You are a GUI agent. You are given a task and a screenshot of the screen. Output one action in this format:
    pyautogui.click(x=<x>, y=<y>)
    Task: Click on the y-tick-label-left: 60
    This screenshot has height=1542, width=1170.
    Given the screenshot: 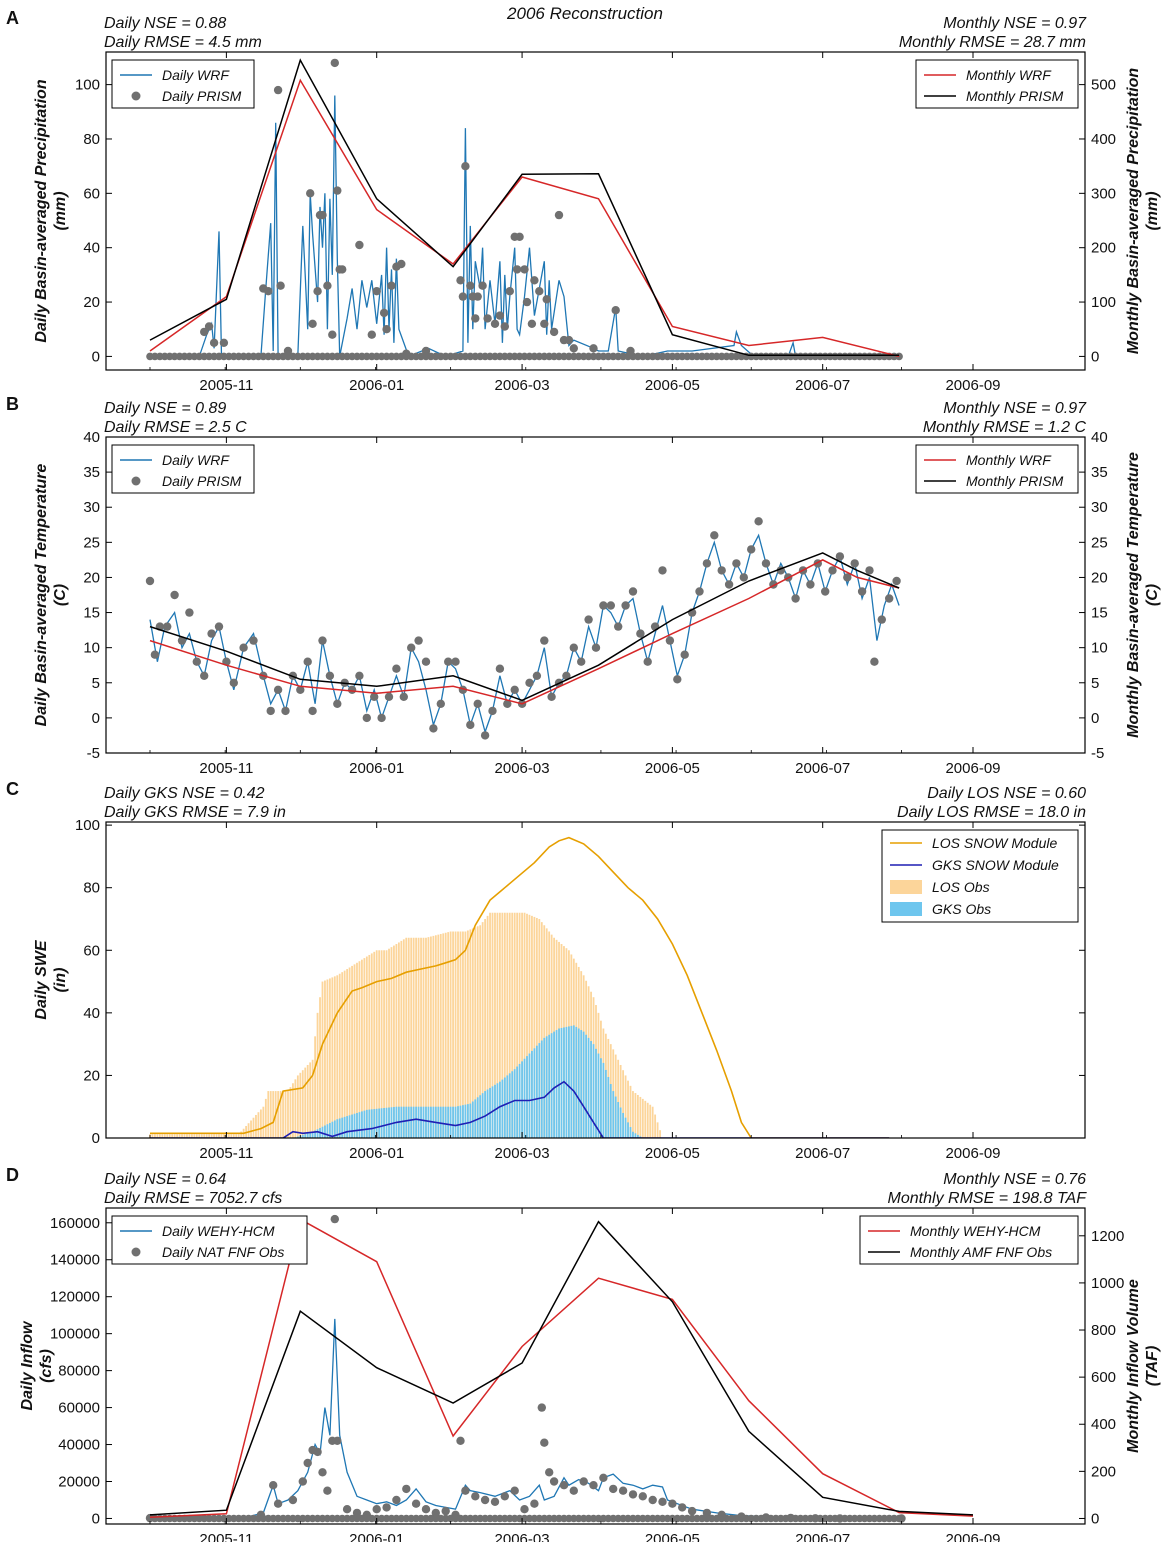 What is the action you would take?
    pyautogui.click(x=91, y=193)
    